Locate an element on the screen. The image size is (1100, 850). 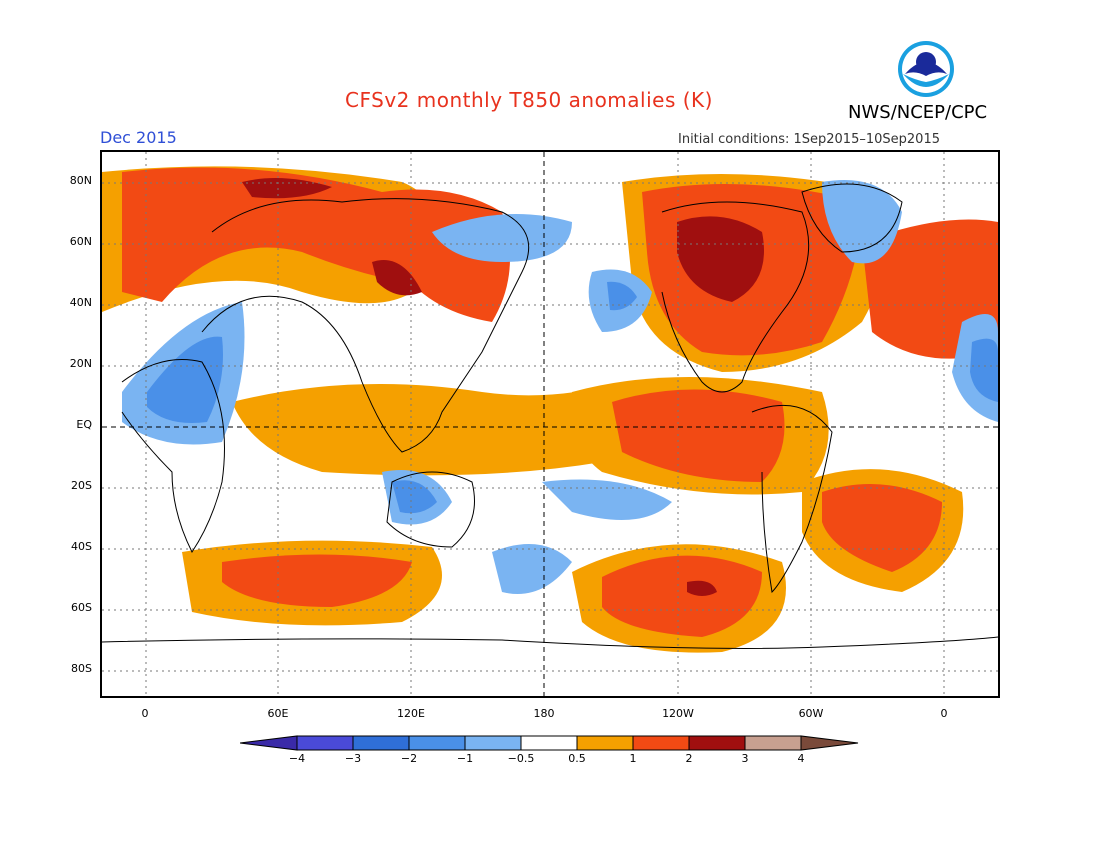
colorbar-label: 0.5 is located at coordinates (577, 758).